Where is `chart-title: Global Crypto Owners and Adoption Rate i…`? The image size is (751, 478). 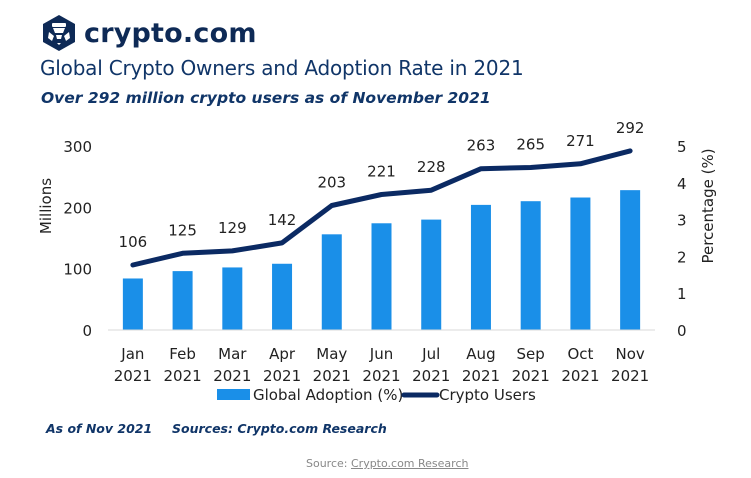
chart-title: Global Crypto Owners and Adoption Rate i… is located at coordinates (282, 68).